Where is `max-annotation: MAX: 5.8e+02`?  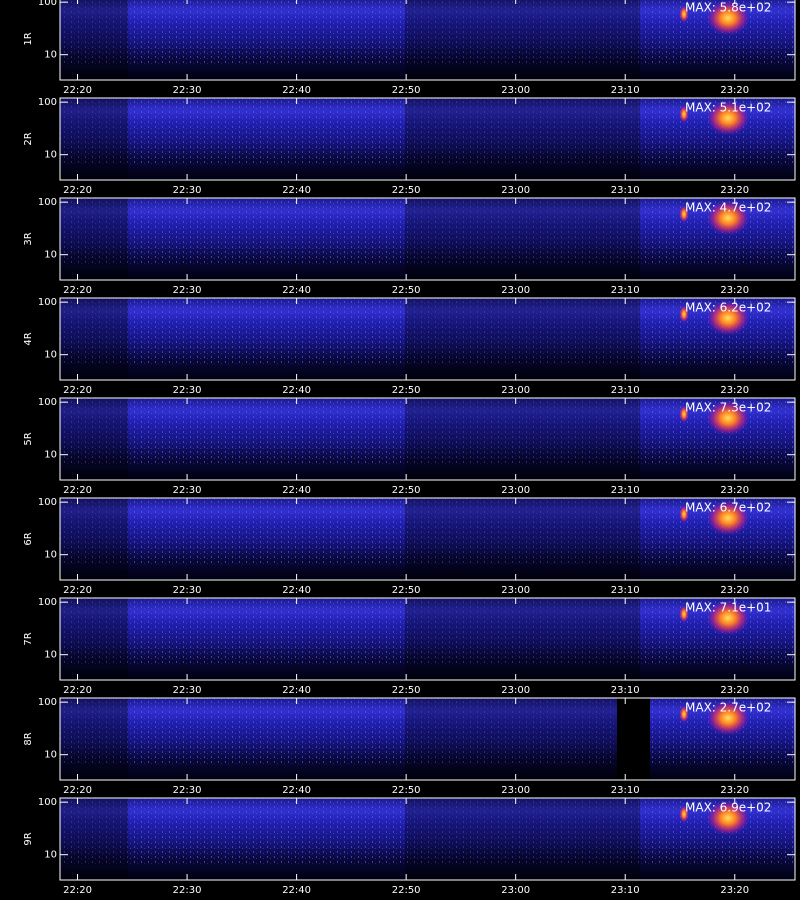
max-annotation: MAX: 5.8e+02 is located at coordinates (728, 8).